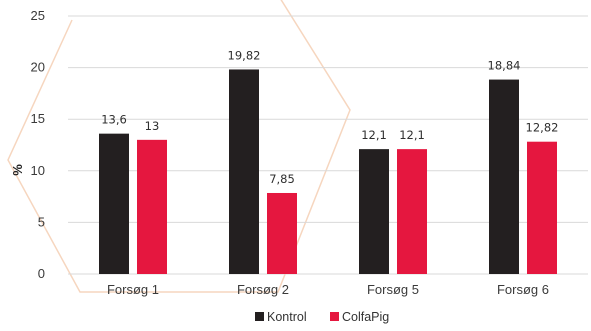  I want to click on legend-label-colfapig: ColfaPig, so click(365, 317).